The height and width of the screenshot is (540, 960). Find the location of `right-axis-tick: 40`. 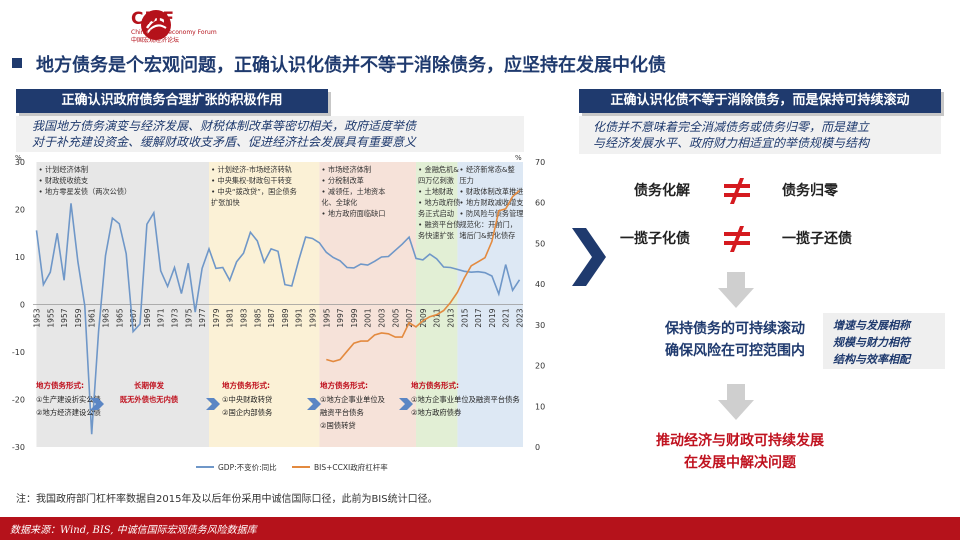

right-axis-tick: 40 is located at coordinates (540, 284).